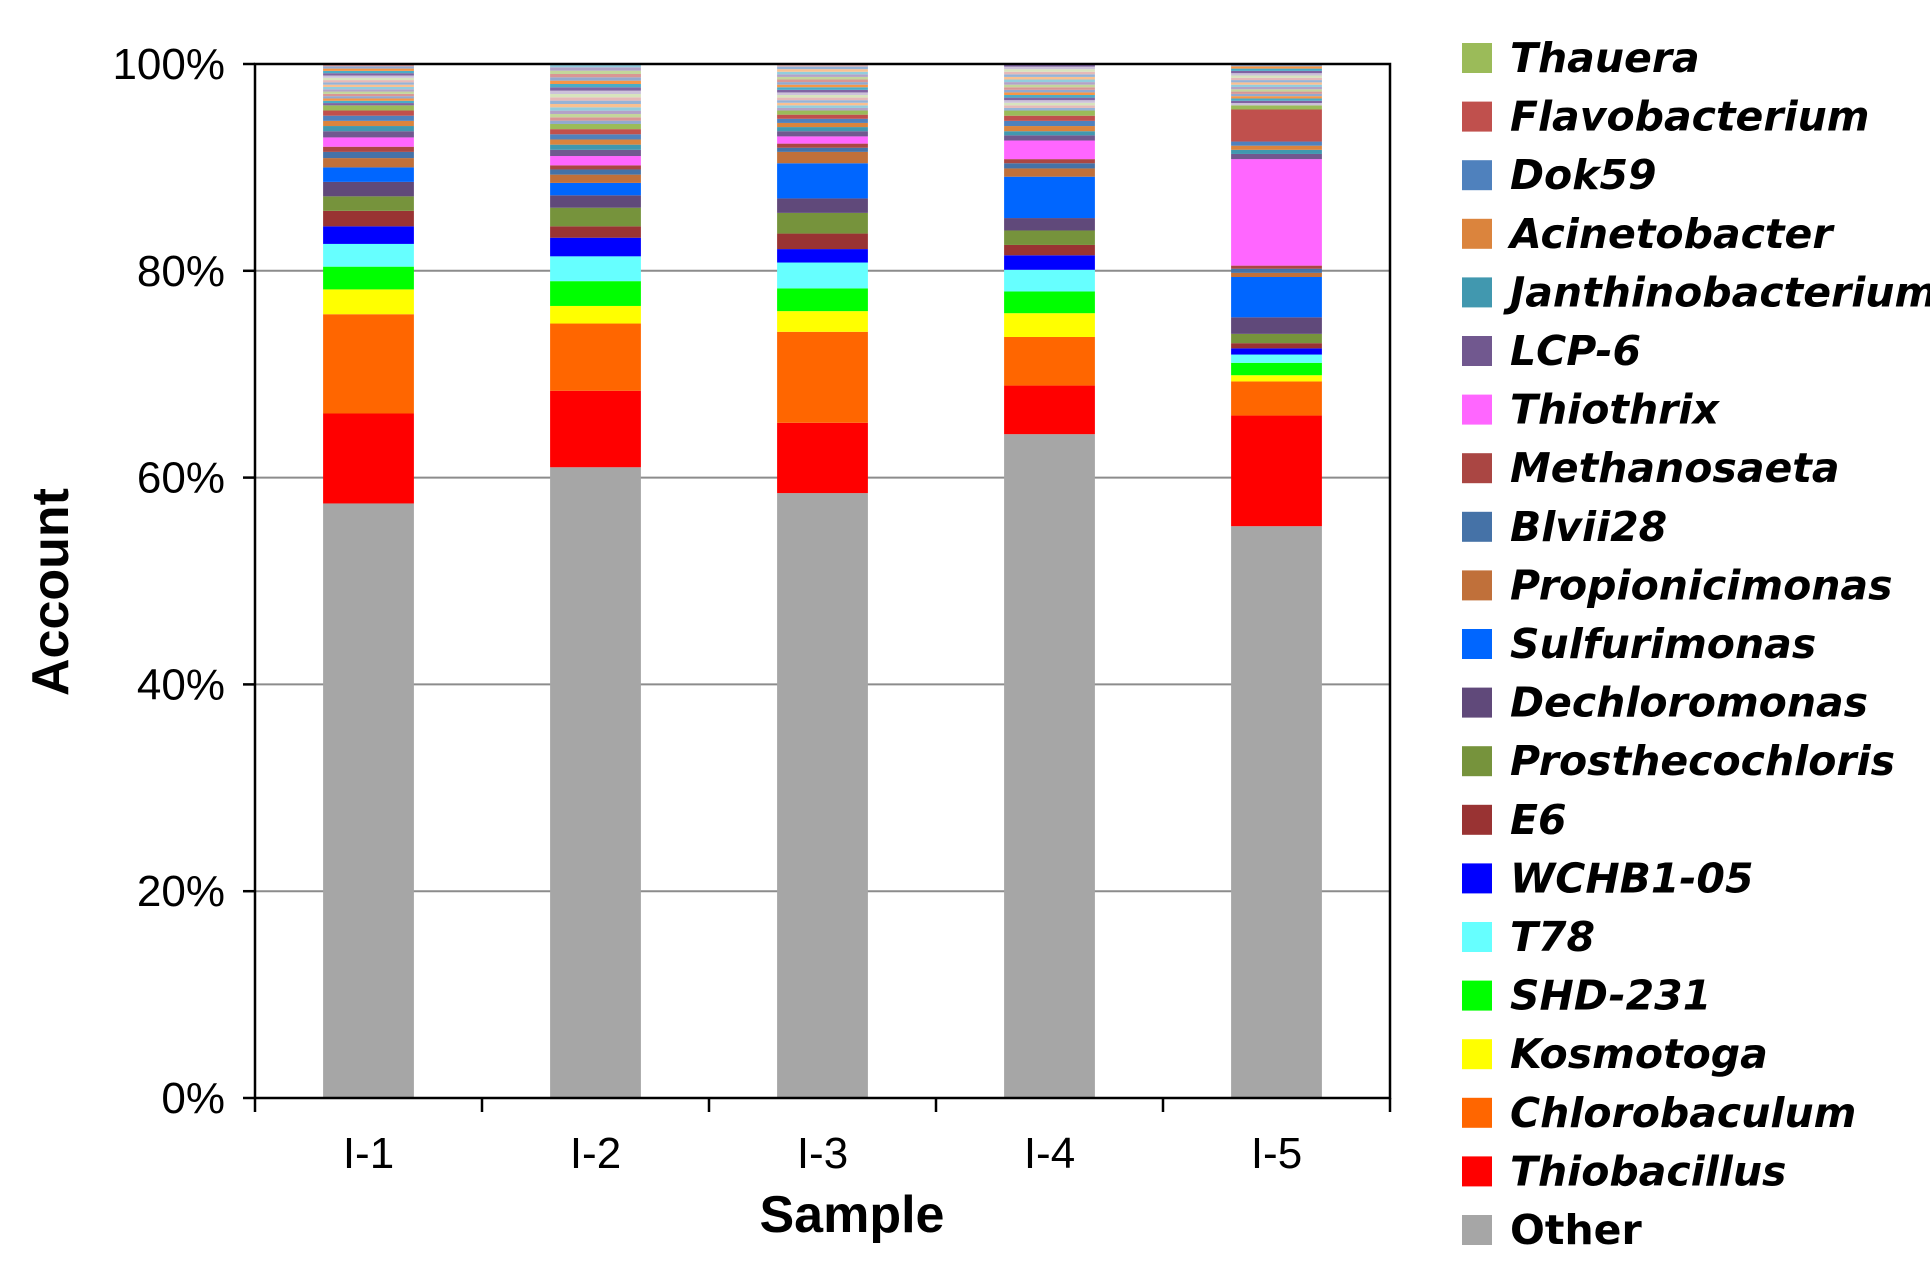 The width and height of the screenshot is (1930, 1267). What do you see at coordinates (1610, 996) in the screenshot?
I see `legend-label: SHD-231` at bounding box center [1610, 996].